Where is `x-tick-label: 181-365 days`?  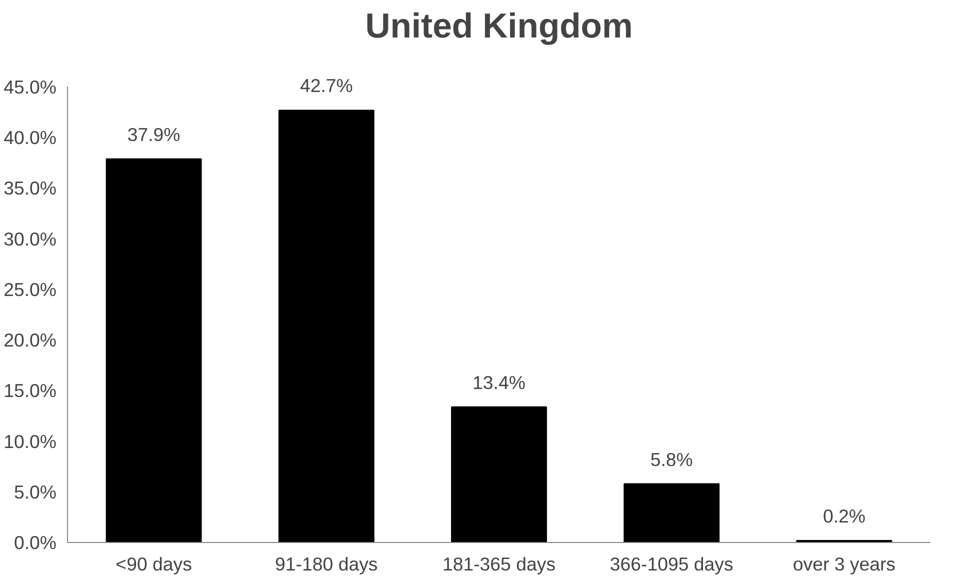
x-tick-label: 181-365 days is located at coordinates (499, 564).